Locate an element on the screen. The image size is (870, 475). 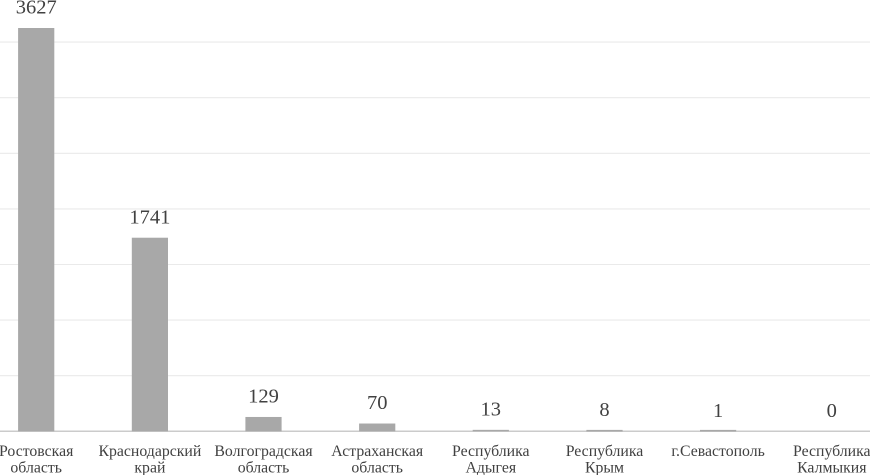
svg-text: 3627 is located at coordinates (36, 9).